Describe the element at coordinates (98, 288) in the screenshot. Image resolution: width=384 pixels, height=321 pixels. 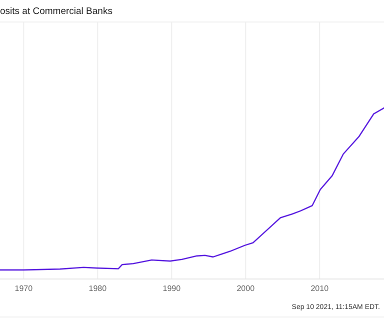
I see `x-tick-label: 1980` at that location.